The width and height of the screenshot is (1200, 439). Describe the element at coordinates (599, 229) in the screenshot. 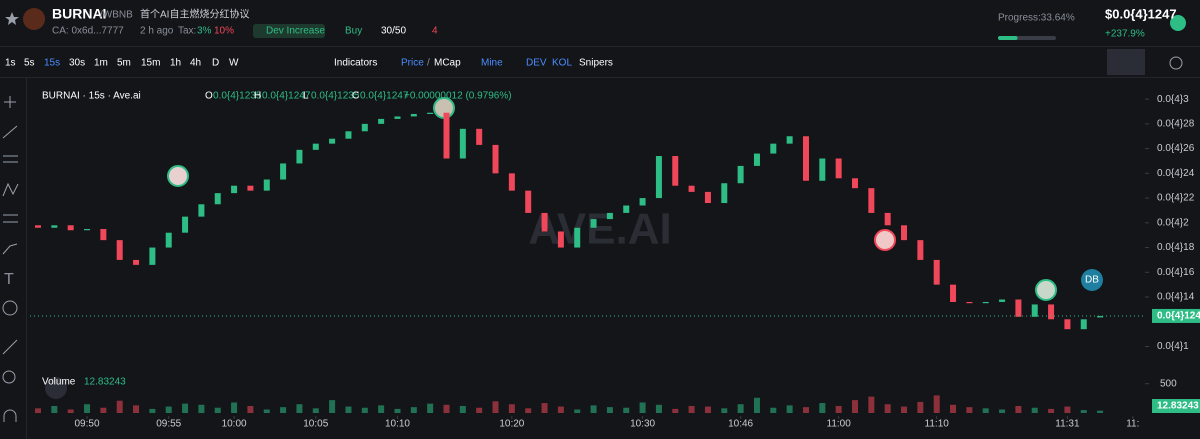

I see `watermark: AVE.AI` at that location.